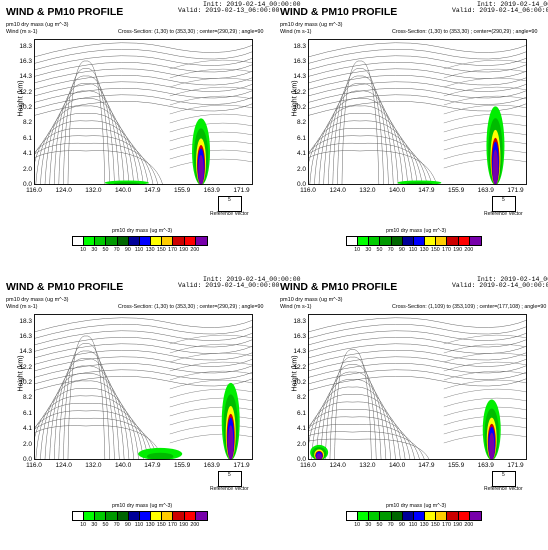  What do you see at coordinates (143, 113) in the screenshot?
I see `wind-streamlines` at bounding box center [143, 113].